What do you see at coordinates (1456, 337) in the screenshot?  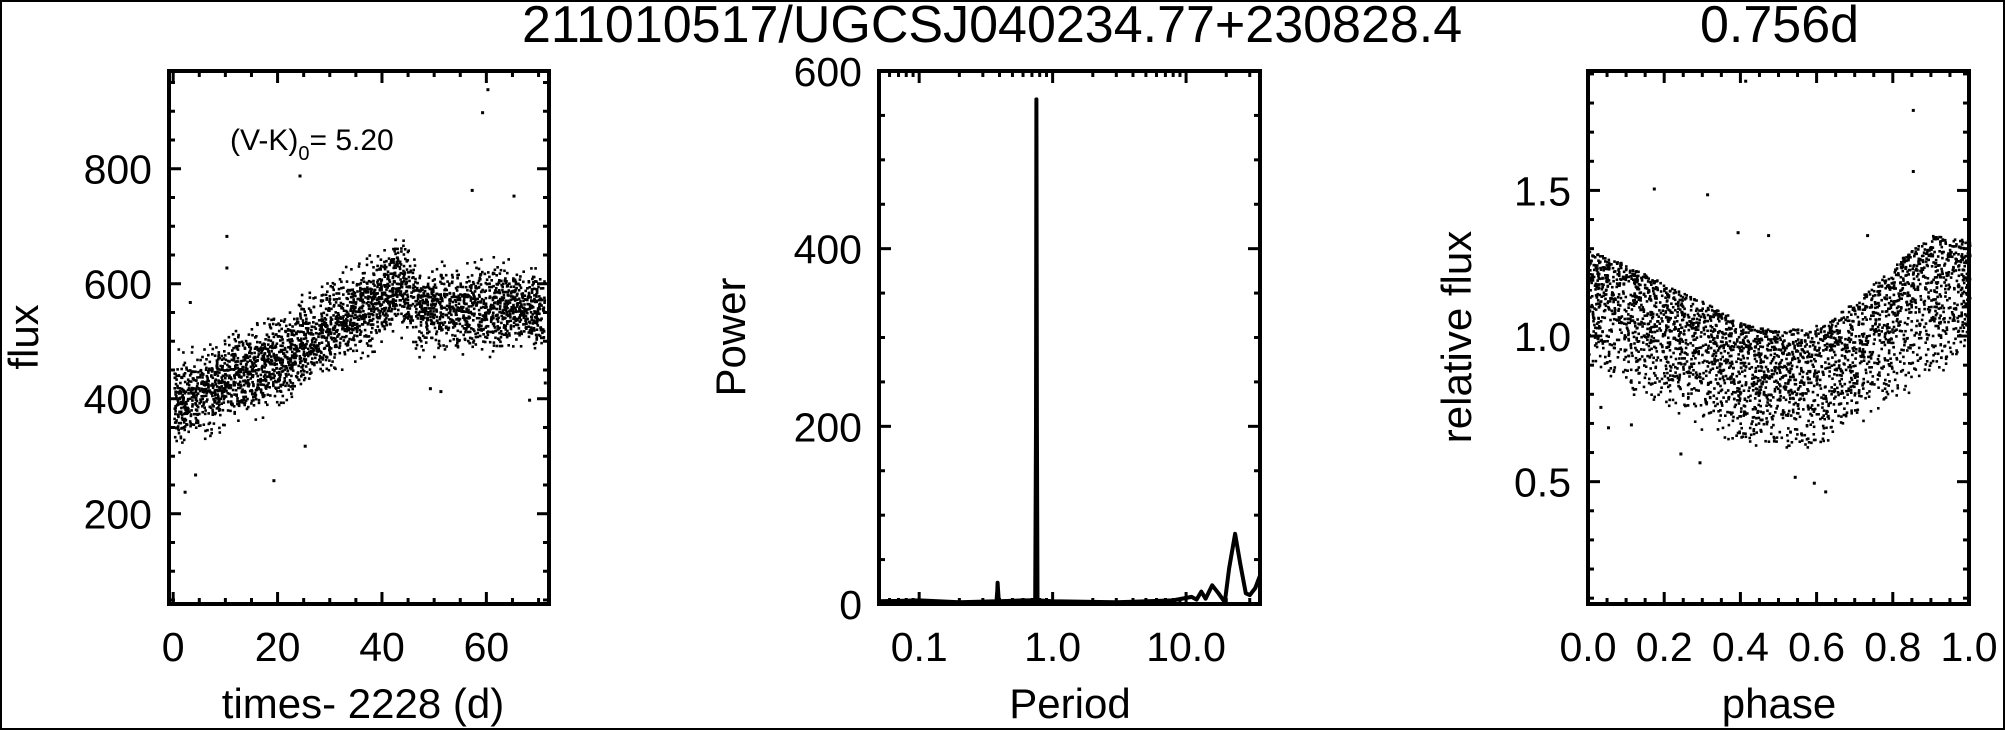 I see `y-axis-title: relative flux` at bounding box center [1456, 337].